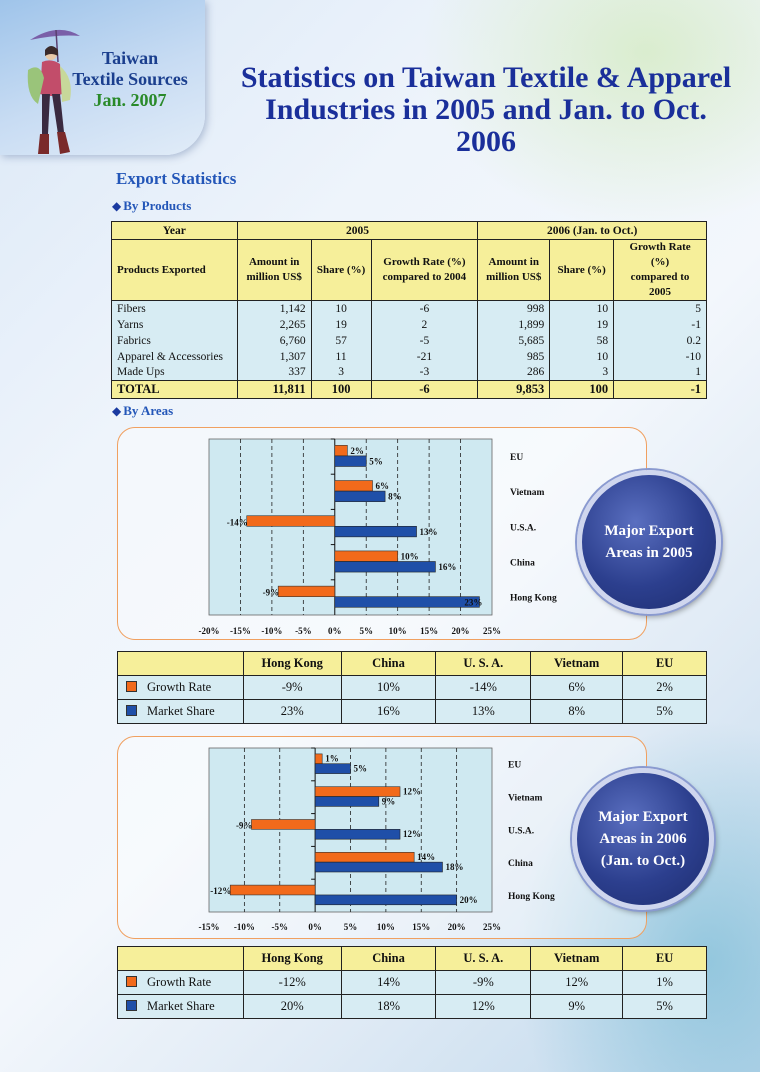  Describe the element at coordinates (514, 324) in the screenshot. I see `amount-2006: 1,899` at that location.